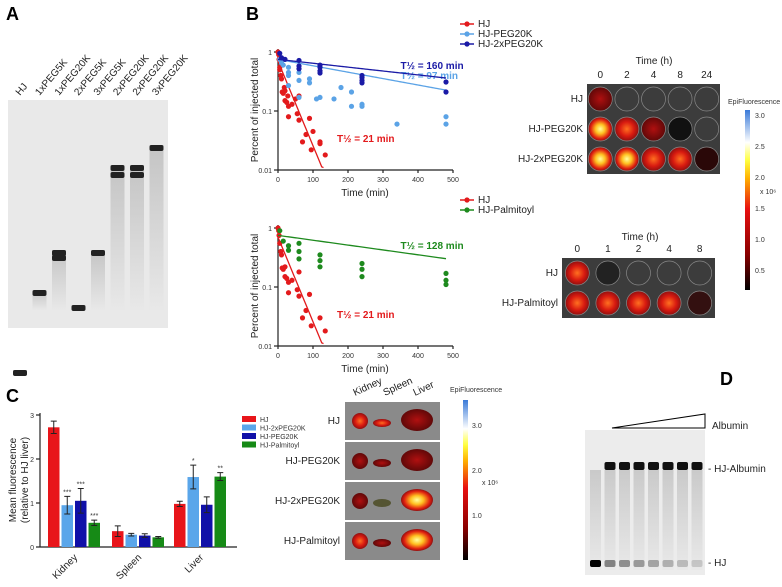 This screenshot has height=587, width=782. I want to click on y-tick-label: 1, so click(270, 53).